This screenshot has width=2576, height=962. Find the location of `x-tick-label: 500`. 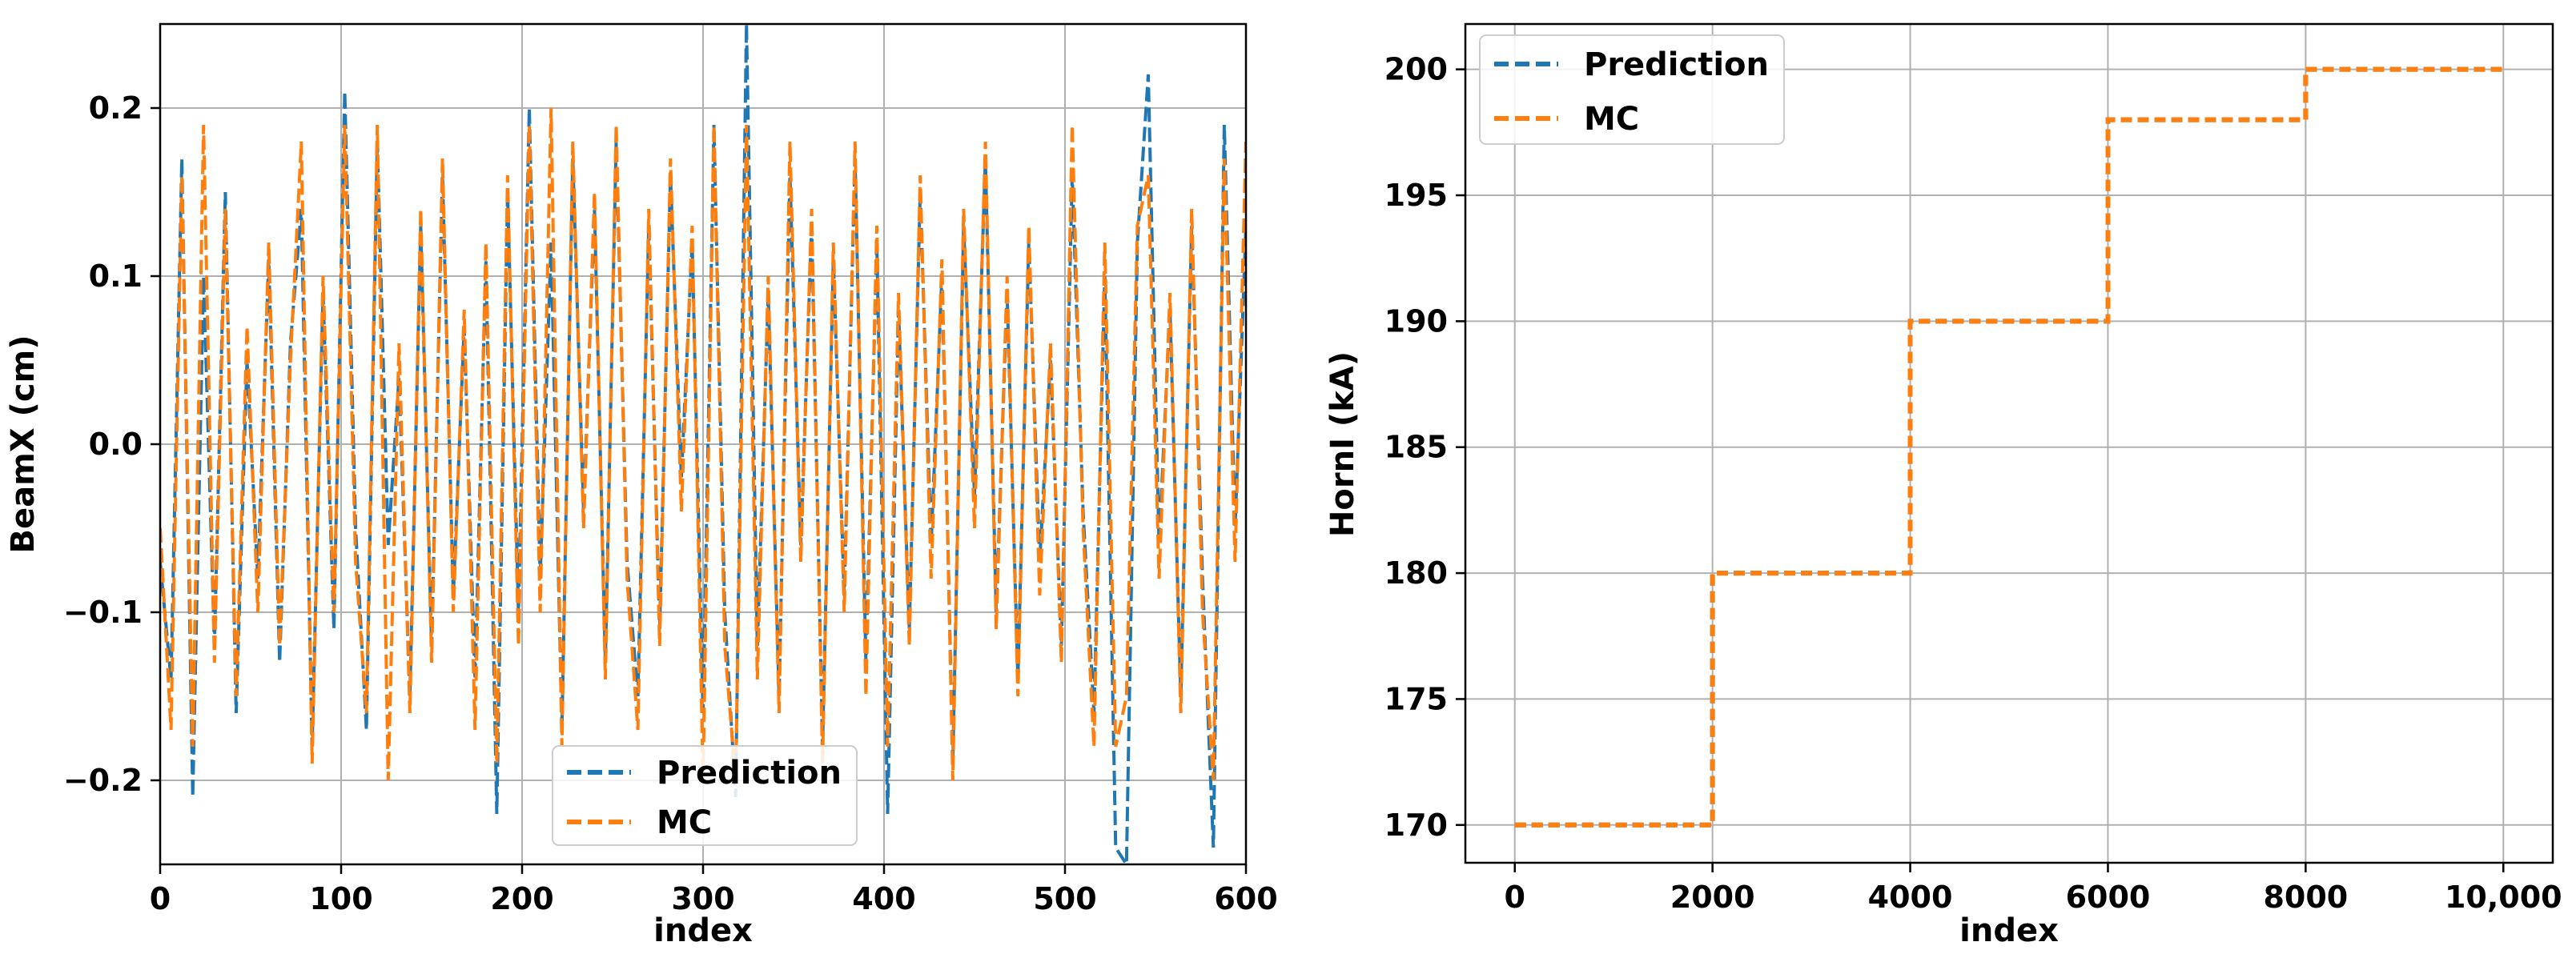

x-tick-label: 500 is located at coordinates (1064, 898).